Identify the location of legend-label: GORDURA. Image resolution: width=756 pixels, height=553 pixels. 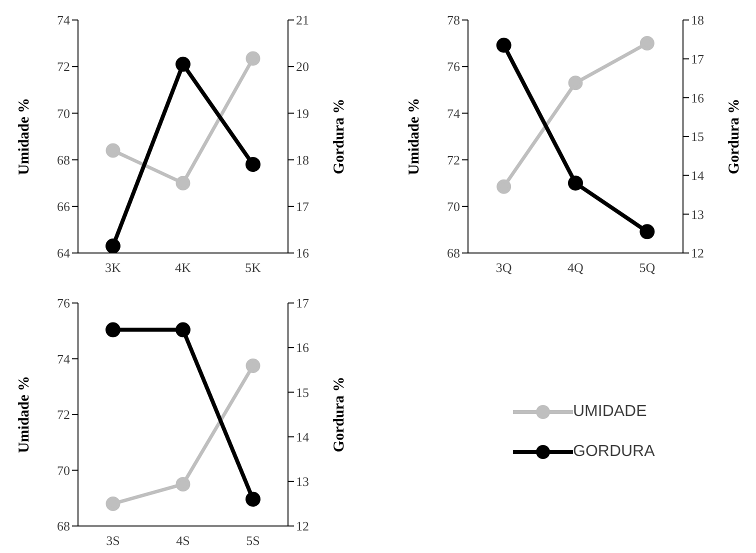
(614, 452).